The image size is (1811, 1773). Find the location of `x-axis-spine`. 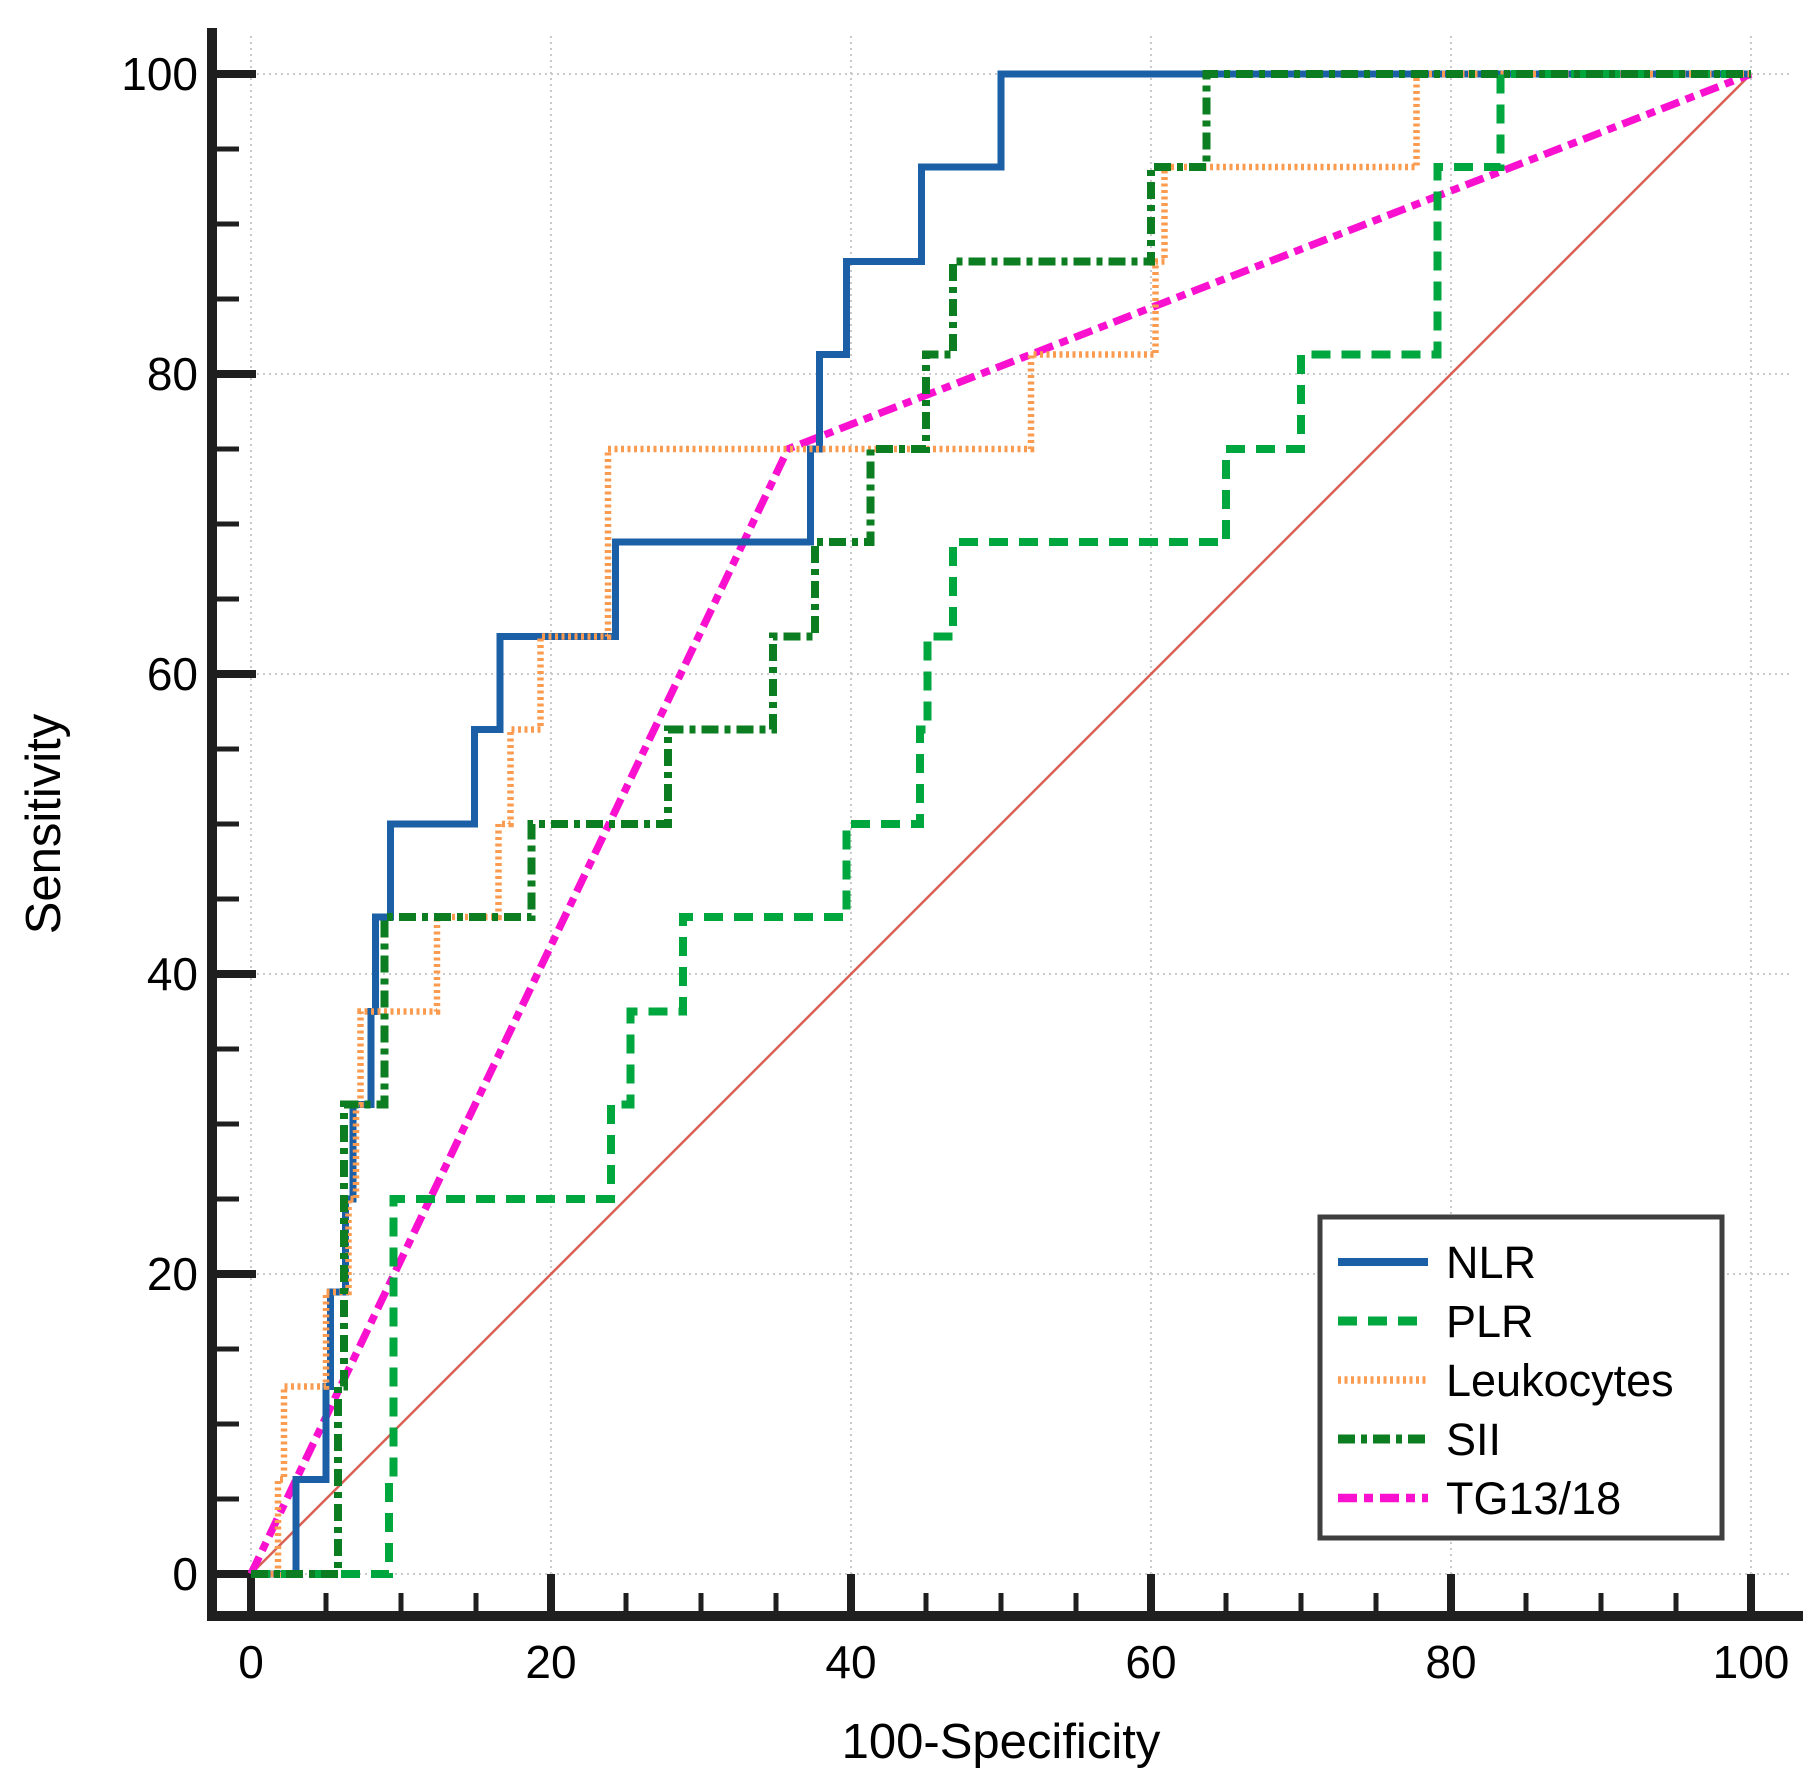

x-axis-spine is located at coordinates (1005, 1616).